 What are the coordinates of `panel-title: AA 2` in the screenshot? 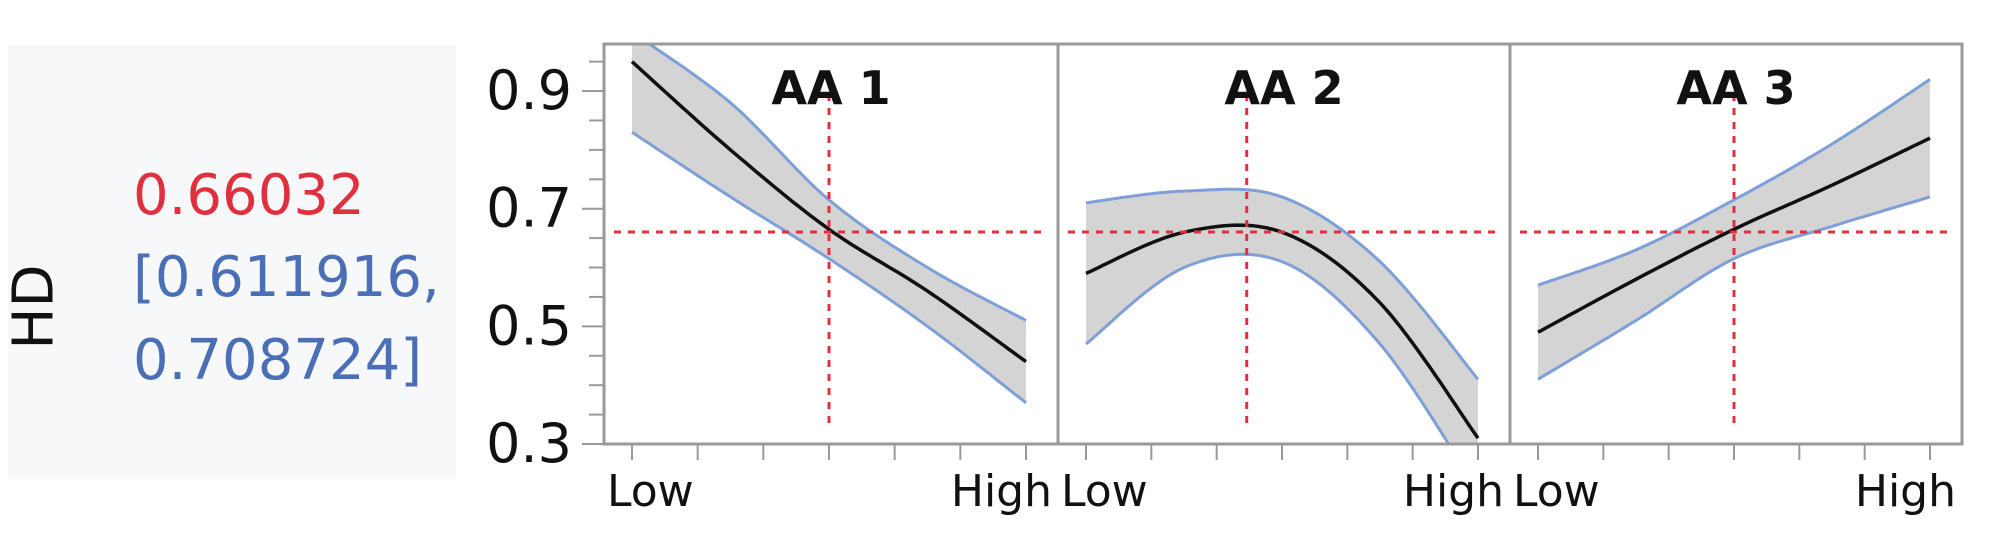 It's located at (1283, 88).